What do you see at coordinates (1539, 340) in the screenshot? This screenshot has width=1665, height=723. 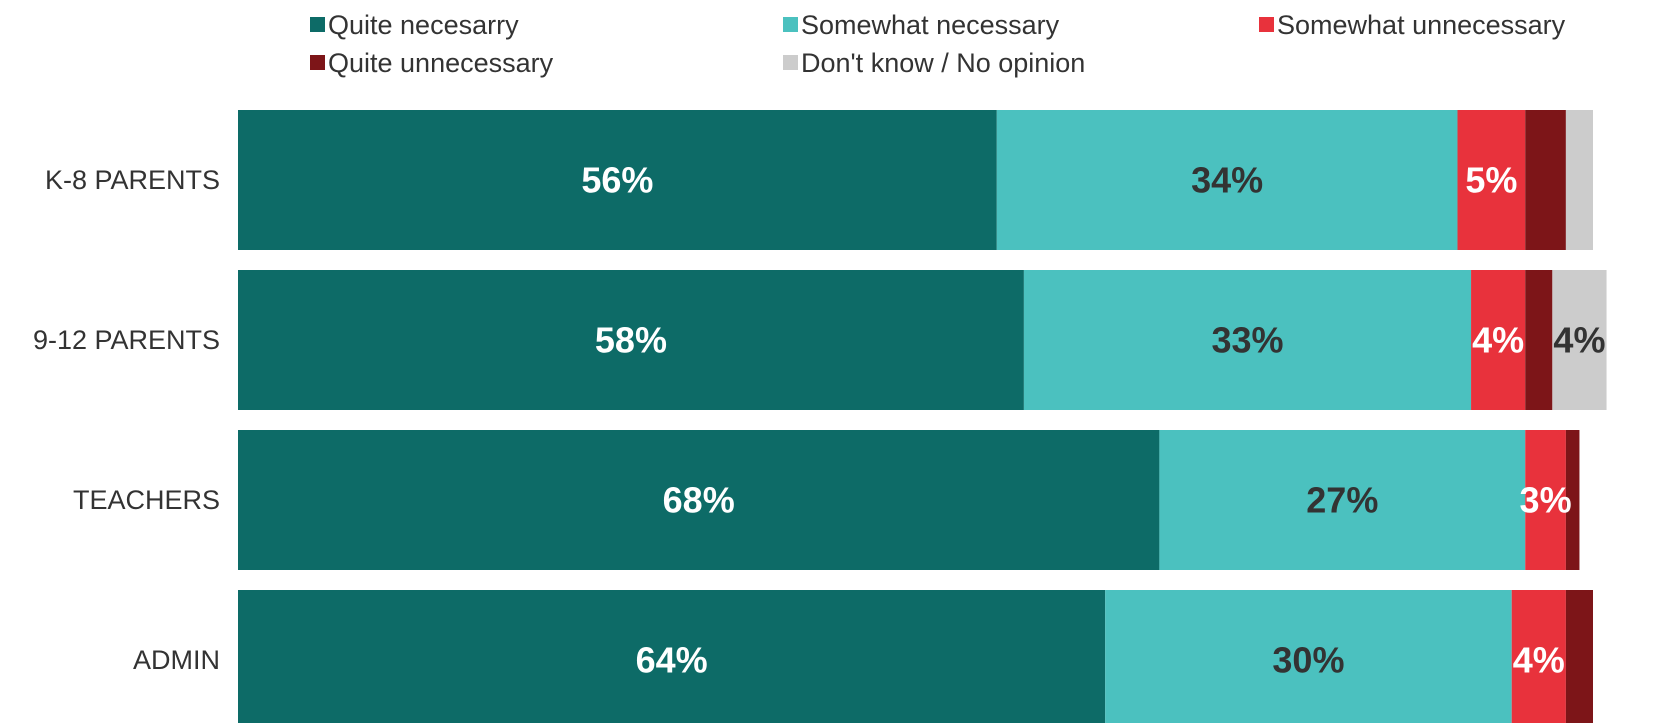 I see `bar-9-12-parents-quite-unnecessary` at bounding box center [1539, 340].